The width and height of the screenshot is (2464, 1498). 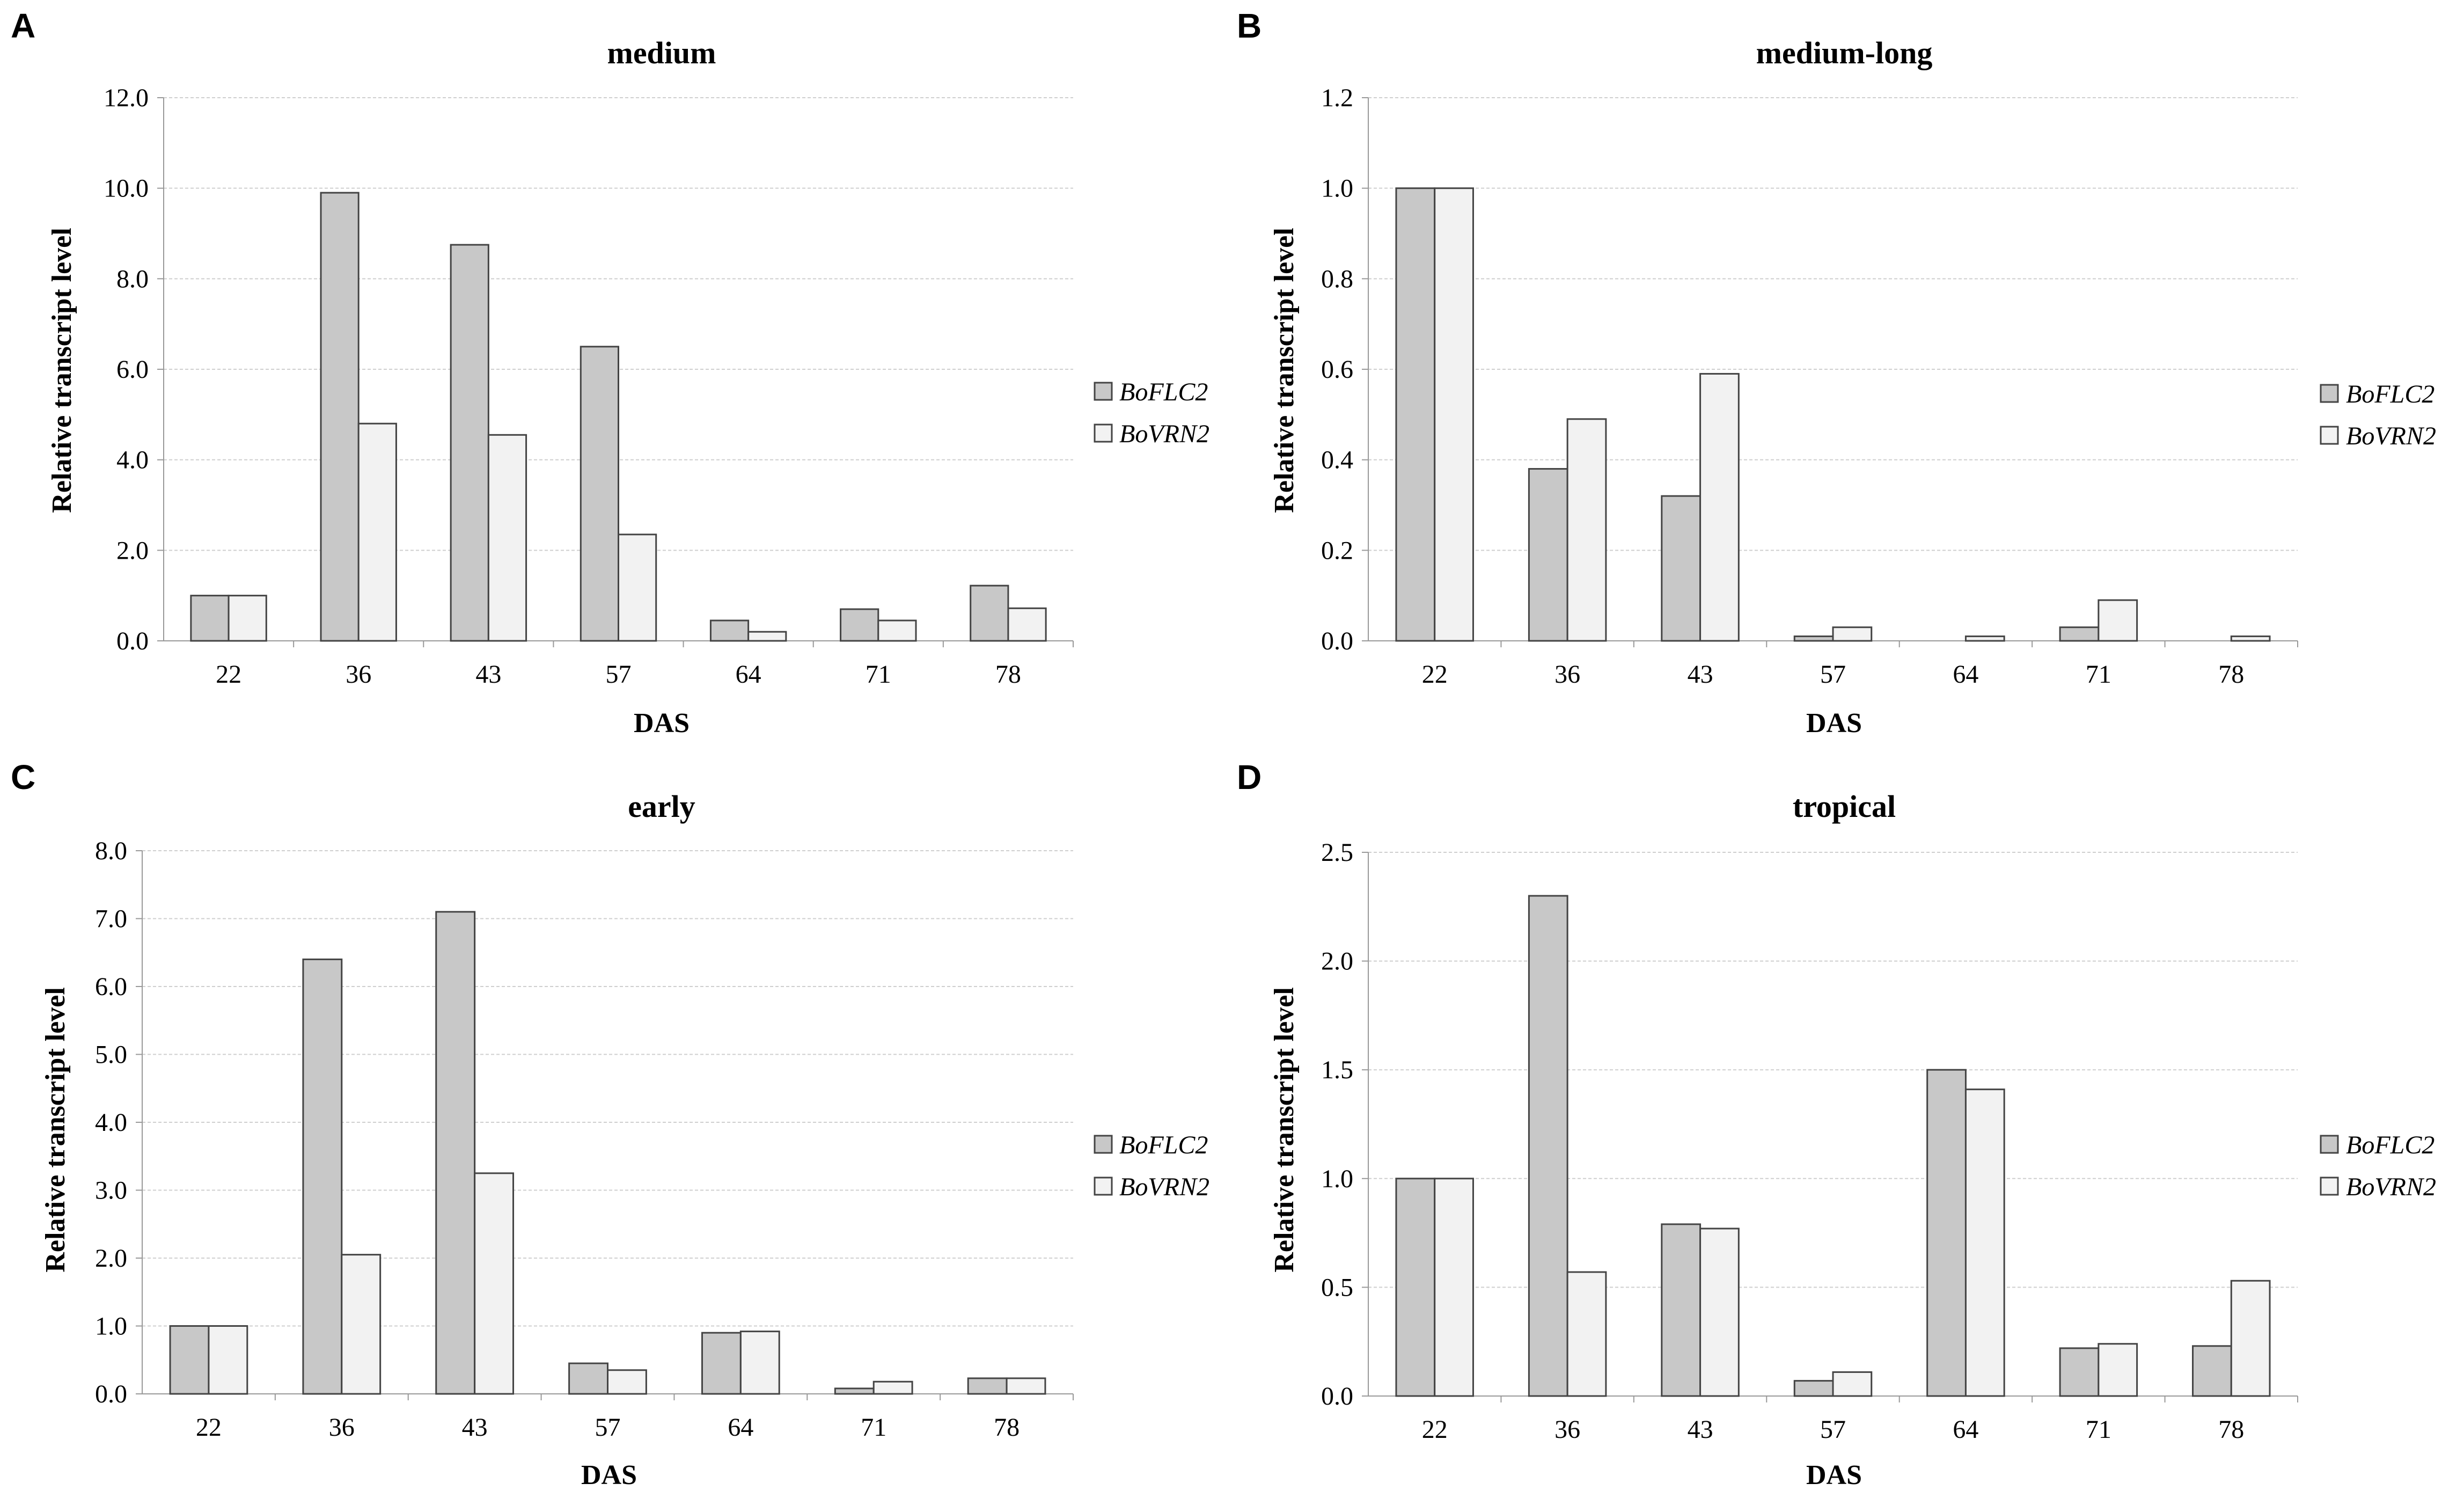 I want to click on panel-letter: B, so click(x=1249, y=25).